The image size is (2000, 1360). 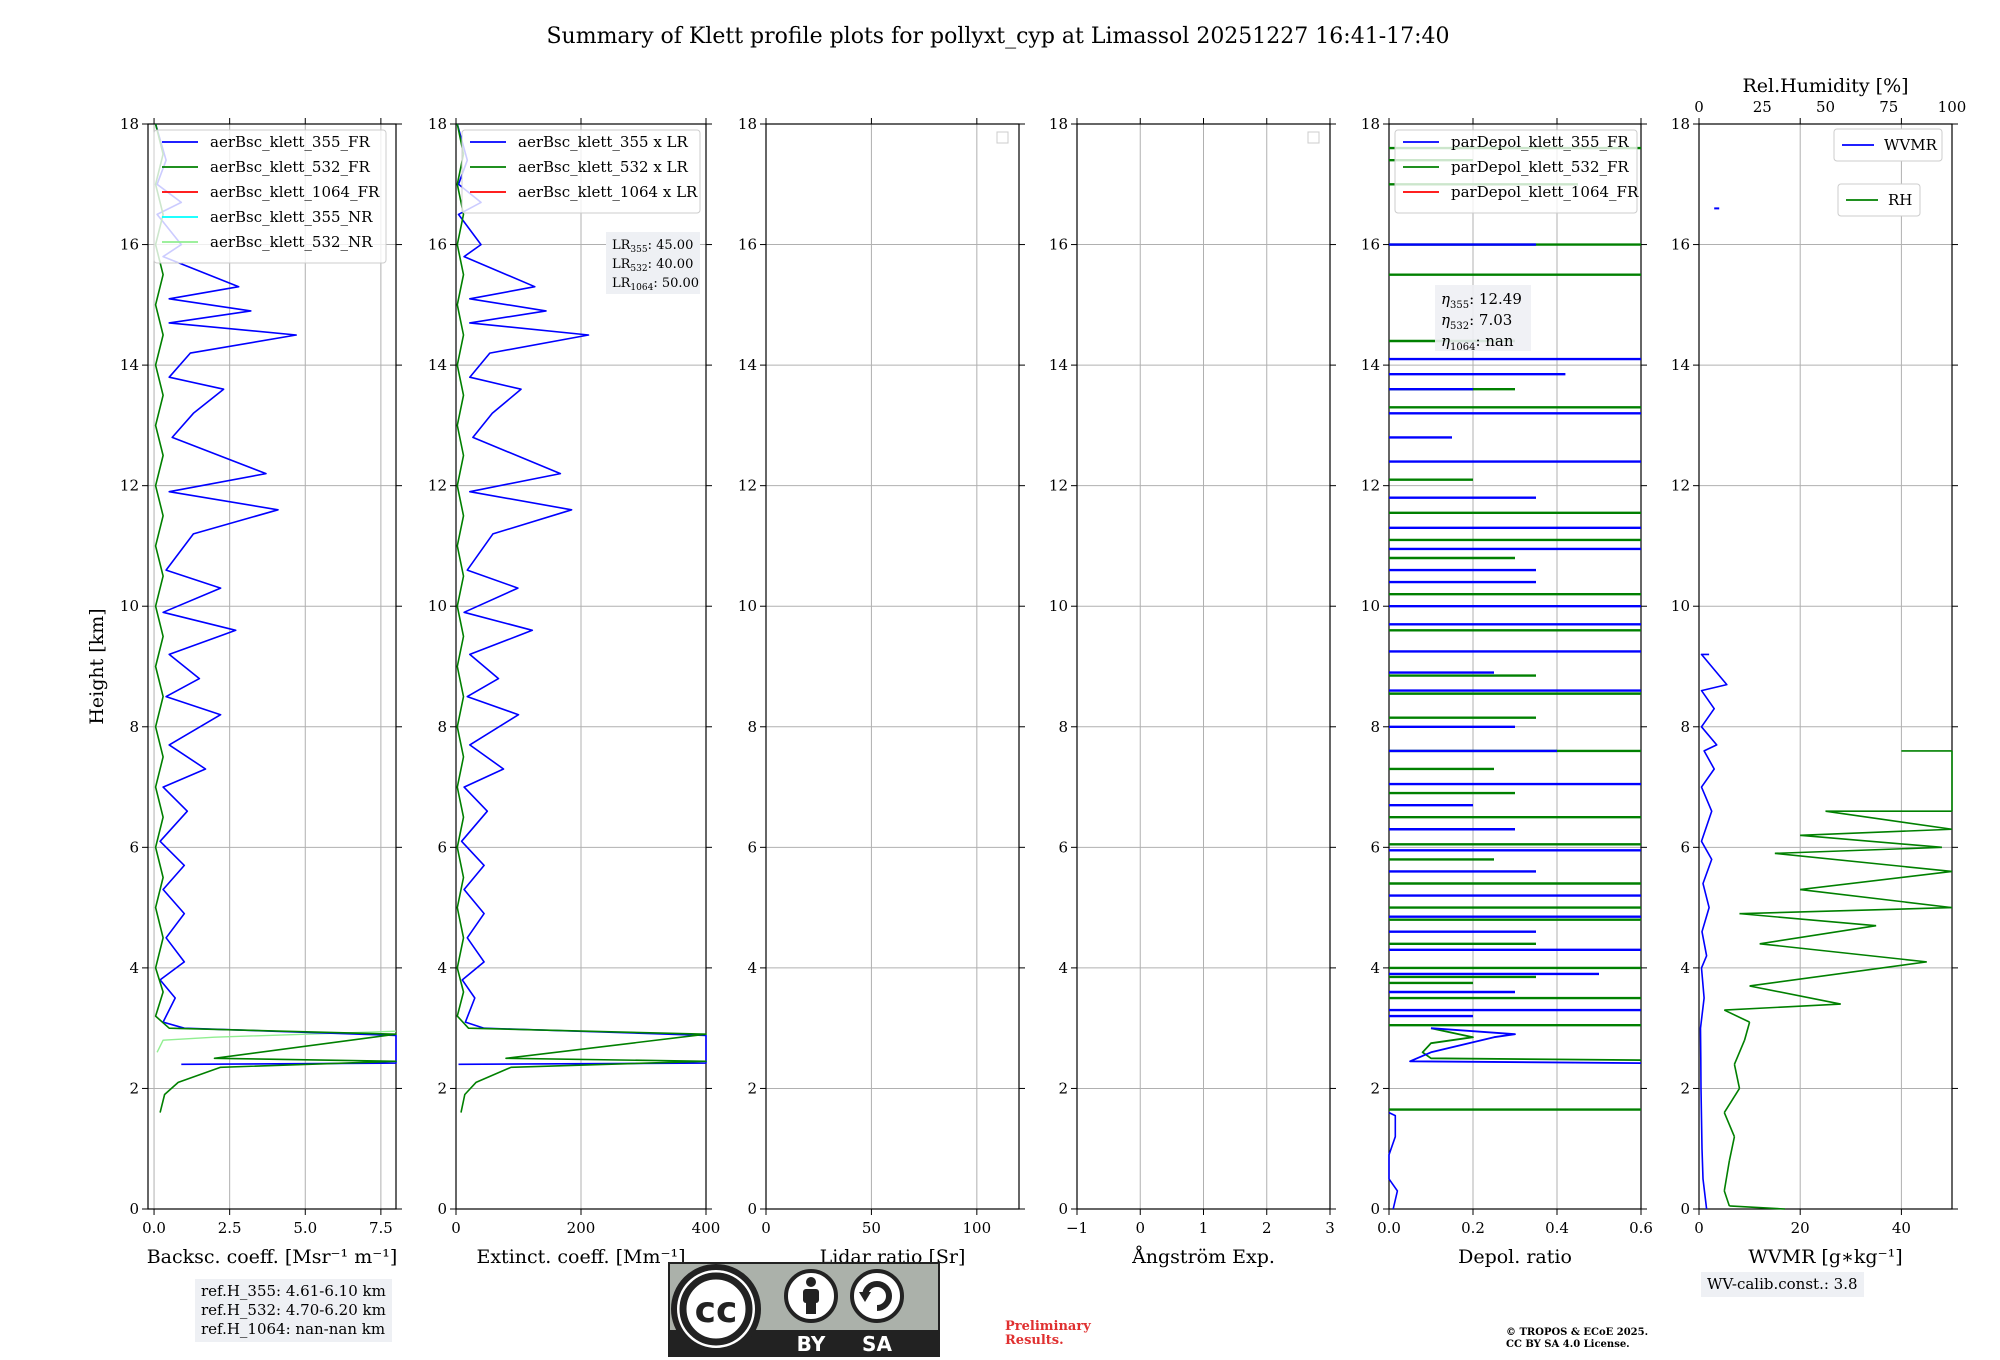 What do you see at coordinates (1267, 1228) in the screenshot?
I see `x-tick-label: 2` at bounding box center [1267, 1228].